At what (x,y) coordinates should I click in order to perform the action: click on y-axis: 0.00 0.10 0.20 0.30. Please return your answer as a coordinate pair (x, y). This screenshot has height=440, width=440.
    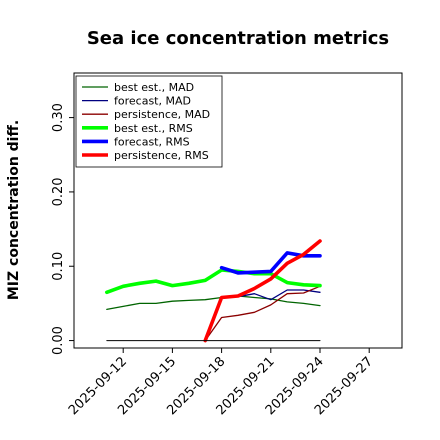
    Looking at the image, I should click on (62, 229).